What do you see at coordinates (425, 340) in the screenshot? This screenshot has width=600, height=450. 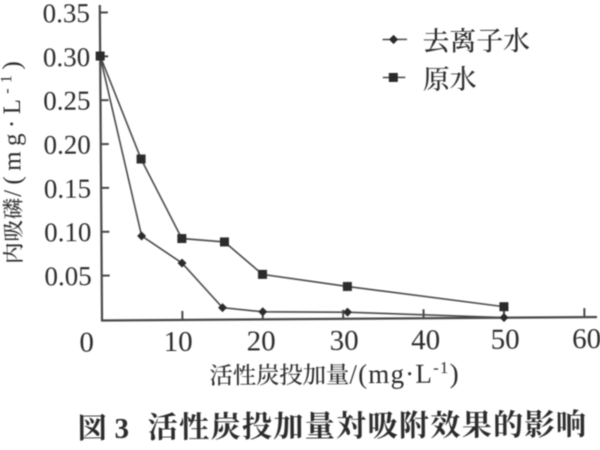 I see `svg-text: 40` at bounding box center [425, 340].